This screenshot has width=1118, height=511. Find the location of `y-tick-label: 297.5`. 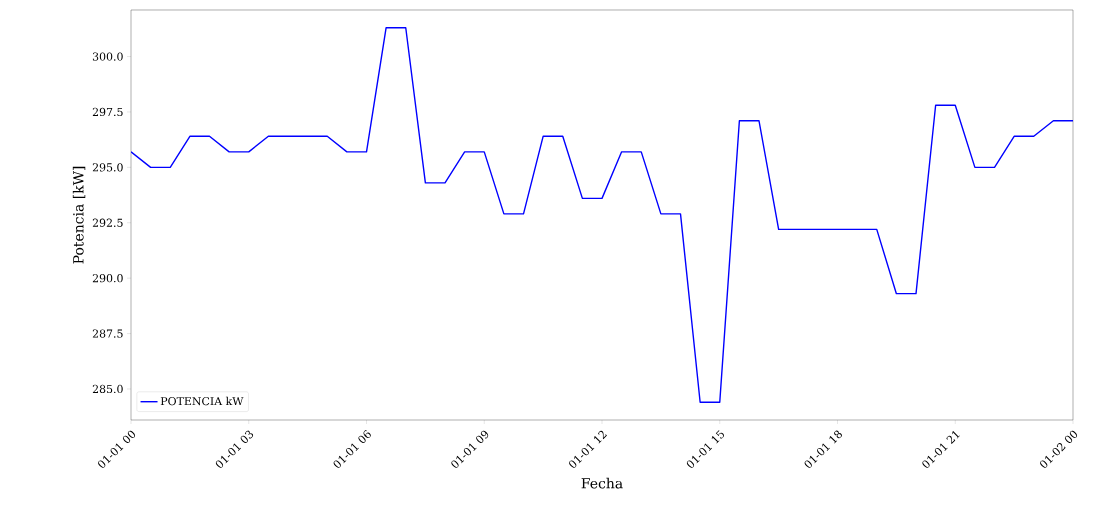

y-tick-label: 297.5 is located at coordinates (107, 112).